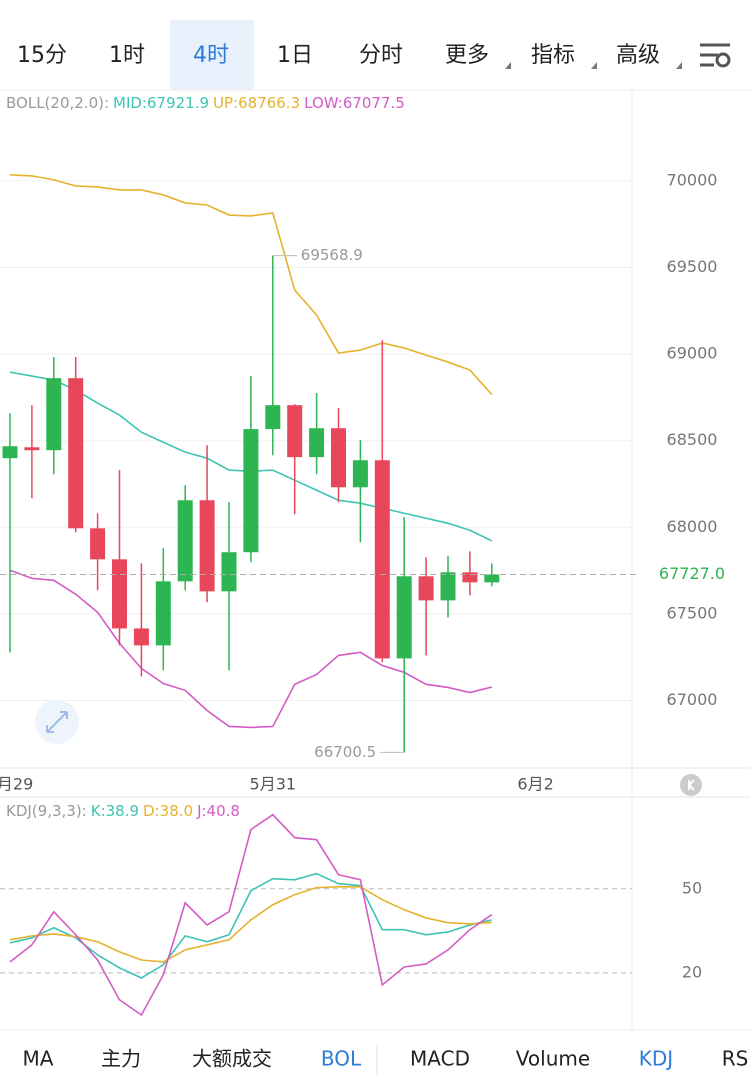 The height and width of the screenshot is (1090, 750). What do you see at coordinates (115, 811) in the screenshot?
I see `legend-entry: K:38.9` at bounding box center [115, 811].